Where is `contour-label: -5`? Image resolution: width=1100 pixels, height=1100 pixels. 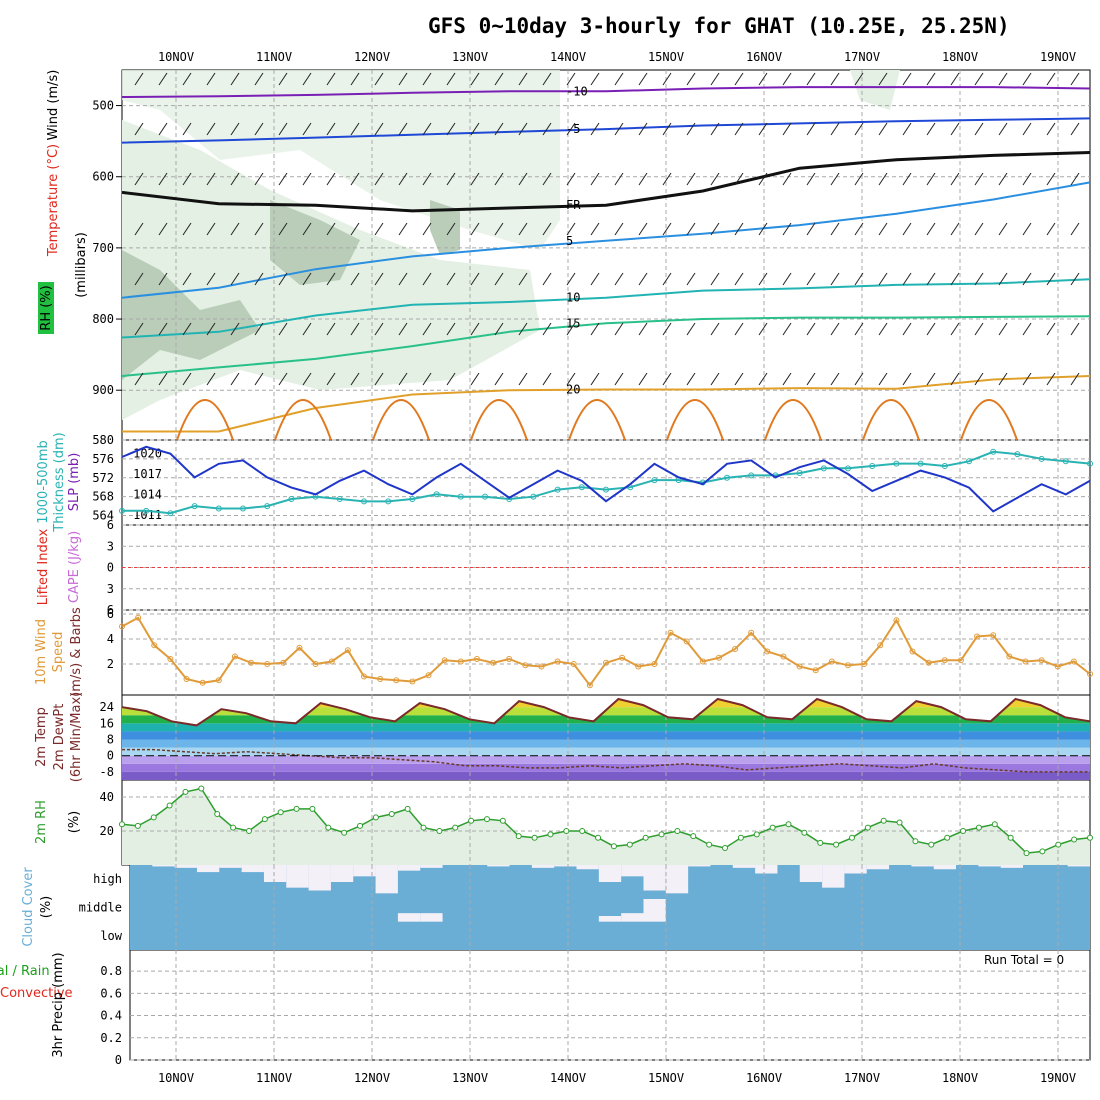
contour-label: -5 is located at coordinates (573, 129).